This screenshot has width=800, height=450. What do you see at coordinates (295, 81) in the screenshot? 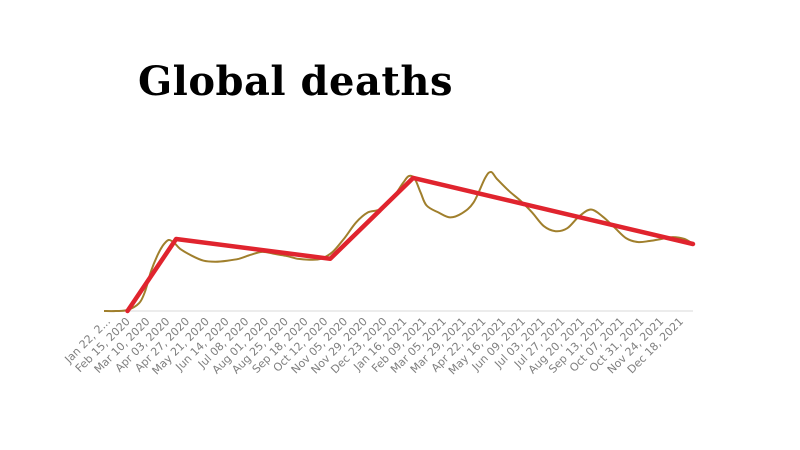
I see `chart-title: Global deaths` at bounding box center [295, 81].